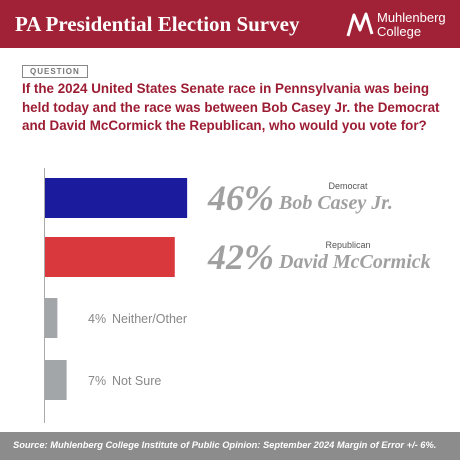 Image resolution: width=460 pixels, height=460 pixels. Describe the element at coordinates (149, 319) in the screenshot. I see `category-label: Neither/Other` at that location.